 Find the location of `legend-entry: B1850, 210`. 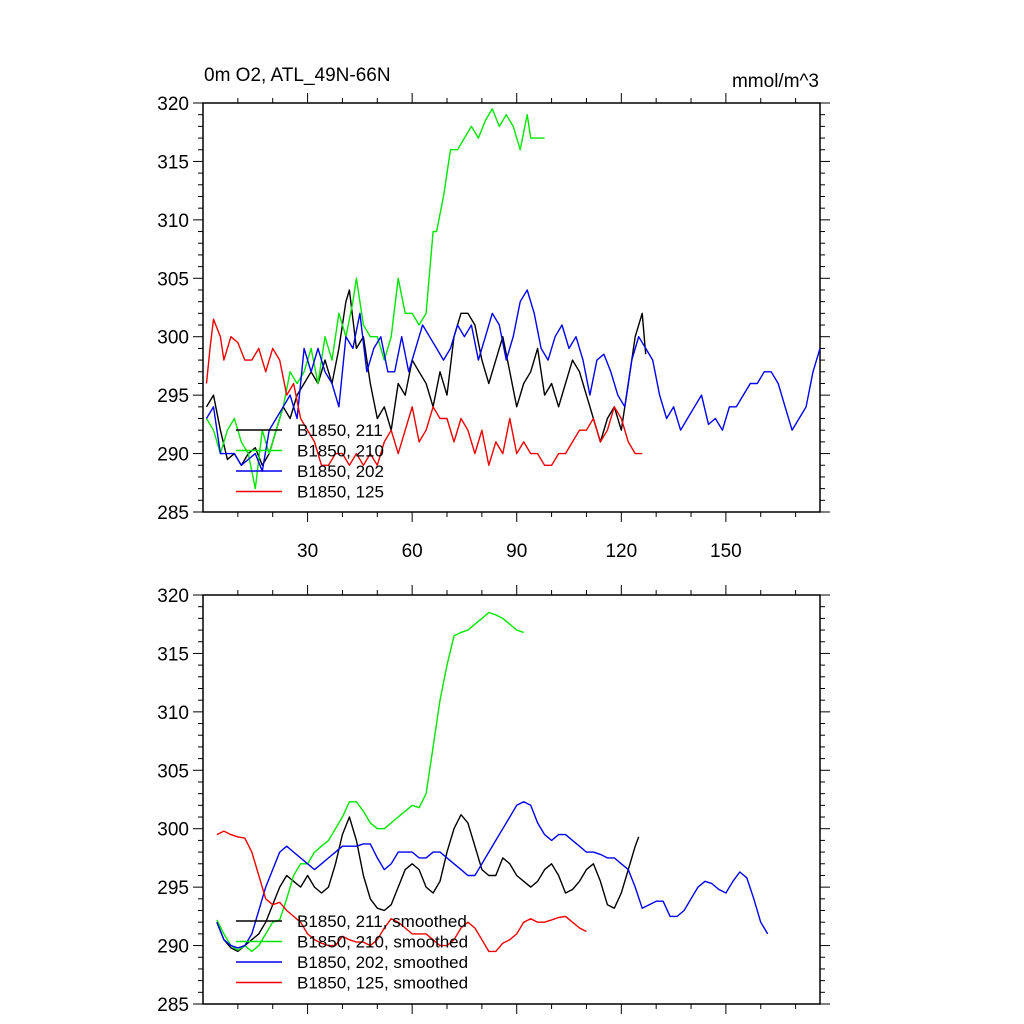

legend-entry: B1850, 210 is located at coordinates (340, 451).